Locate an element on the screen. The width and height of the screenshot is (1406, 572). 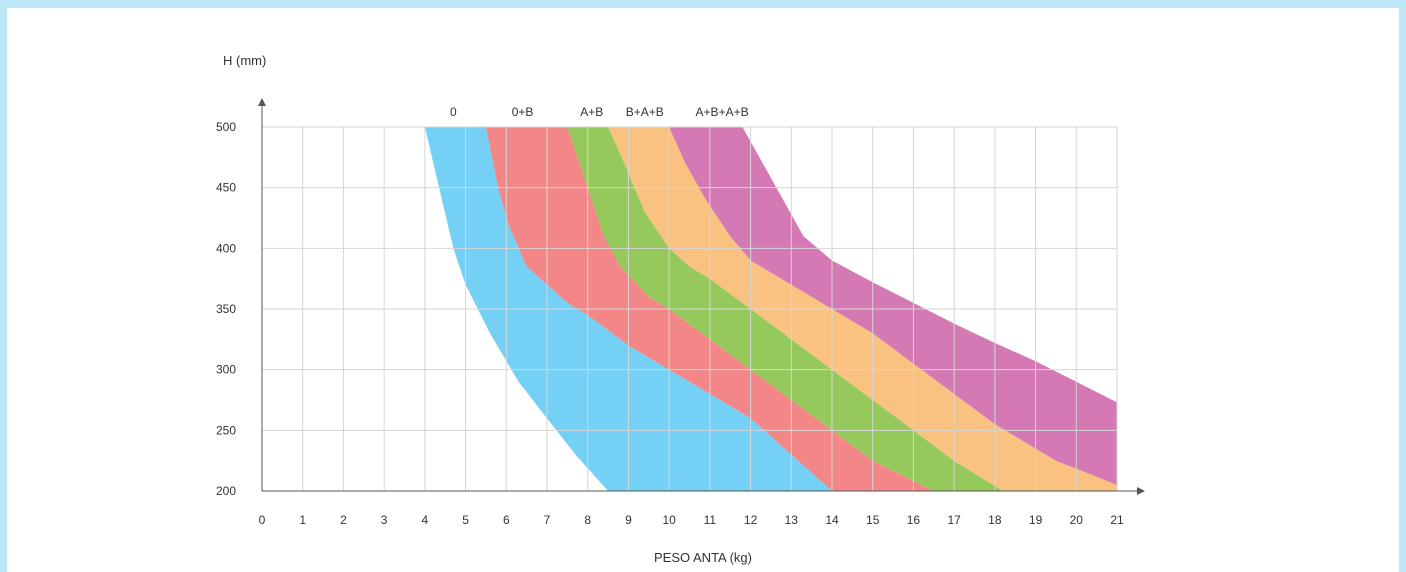
x-tick-10: 10 is located at coordinates (669, 520).